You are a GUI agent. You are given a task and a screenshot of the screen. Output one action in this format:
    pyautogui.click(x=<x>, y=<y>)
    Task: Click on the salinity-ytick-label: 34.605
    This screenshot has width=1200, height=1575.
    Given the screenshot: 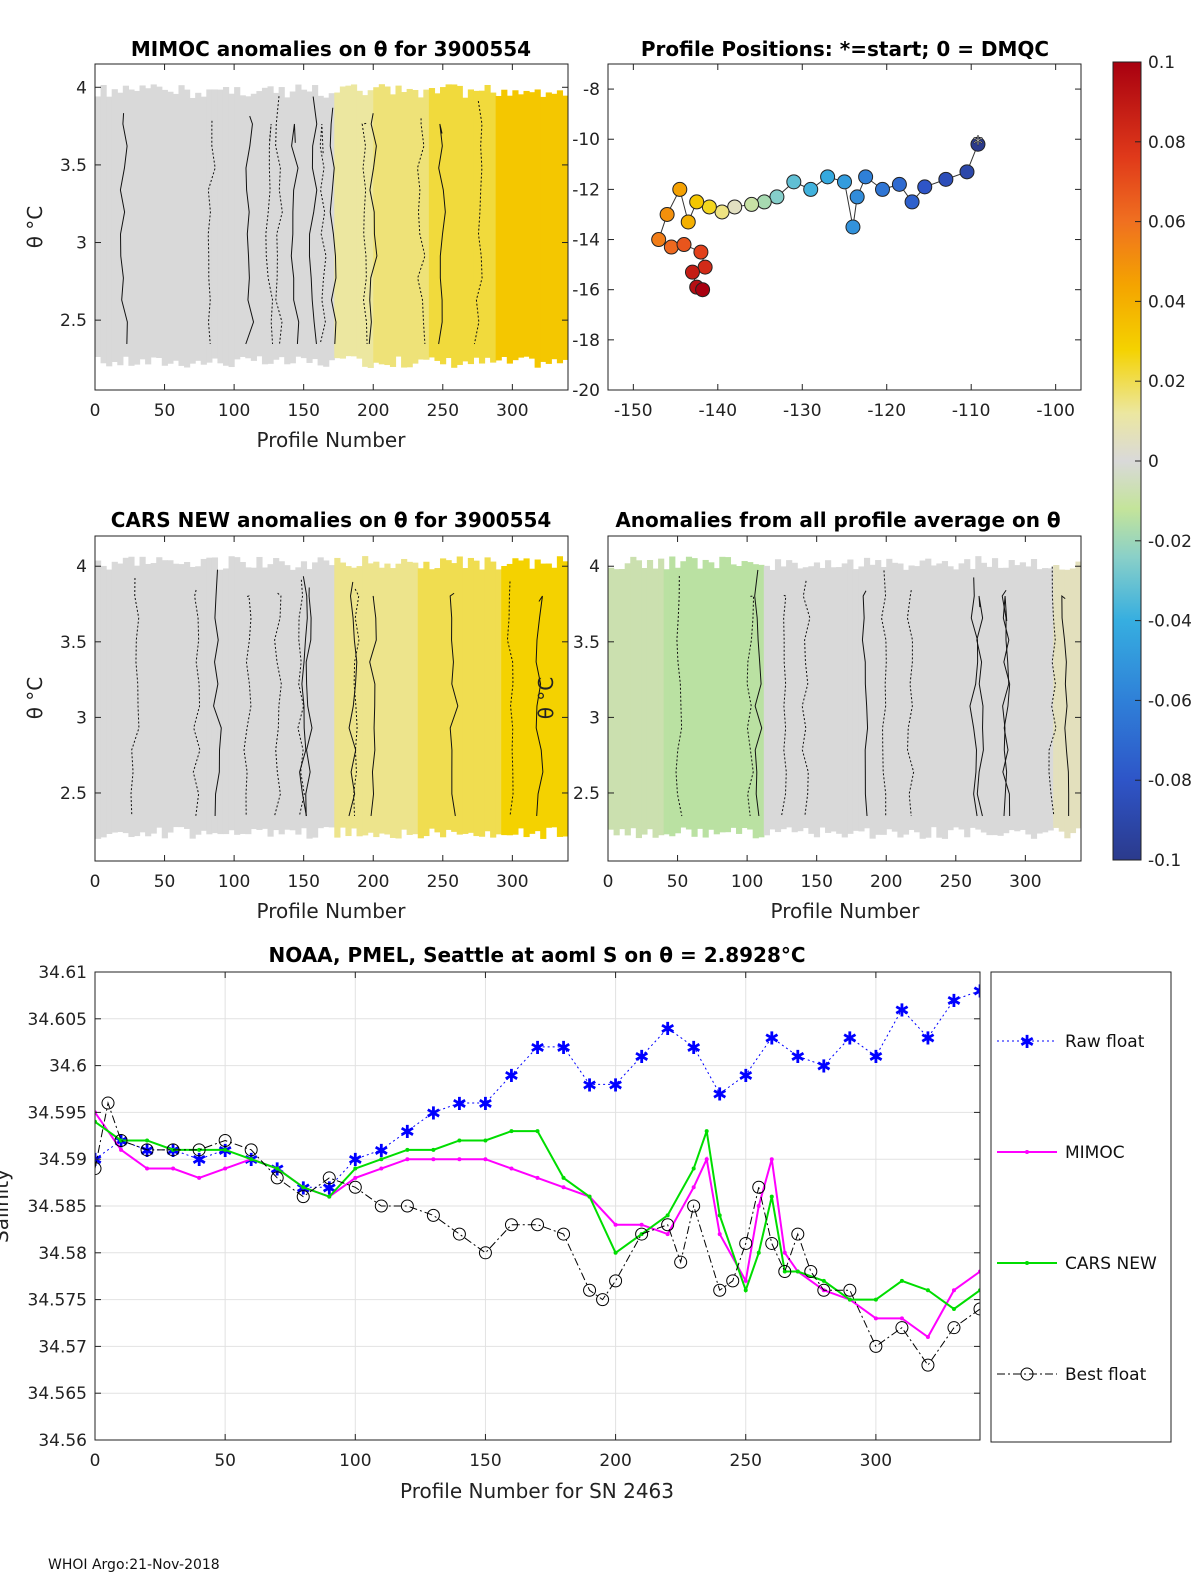 What is the action you would take?
    pyautogui.click(x=57, y=1020)
    